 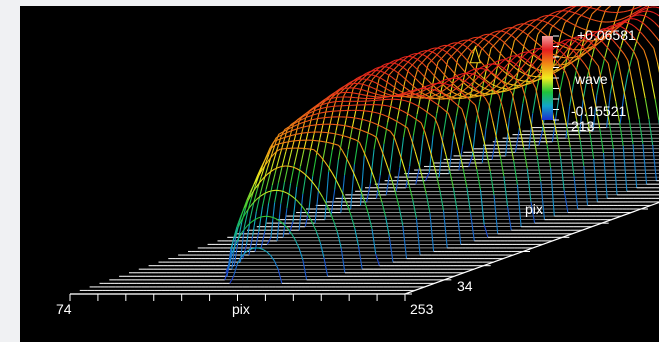 What do you see at coordinates (583, 126) in the screenshot?
I see `y-axis-max-label: 213` at bounding box center [583, 126].